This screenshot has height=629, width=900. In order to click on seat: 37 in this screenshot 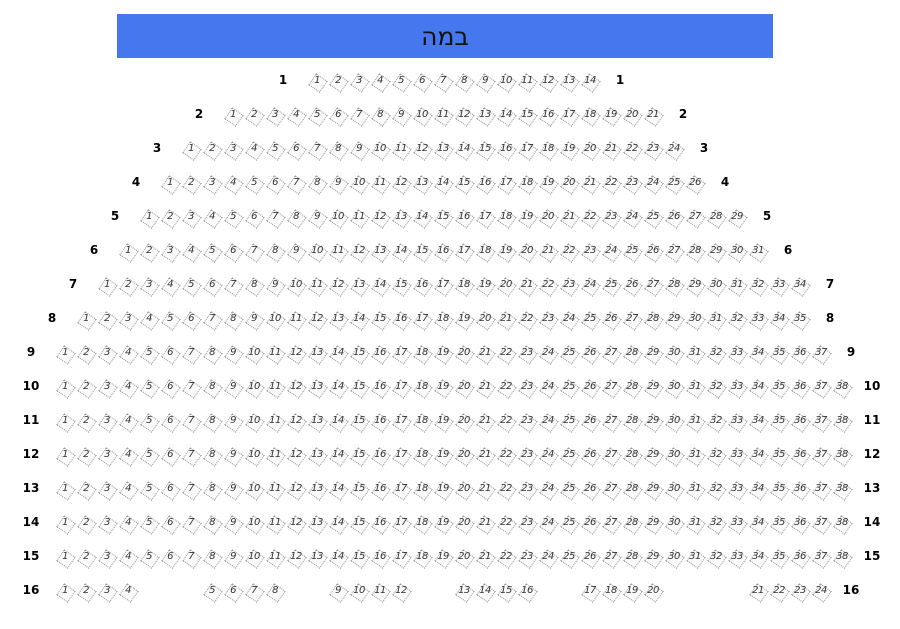, I will do `click(821, 558)`.